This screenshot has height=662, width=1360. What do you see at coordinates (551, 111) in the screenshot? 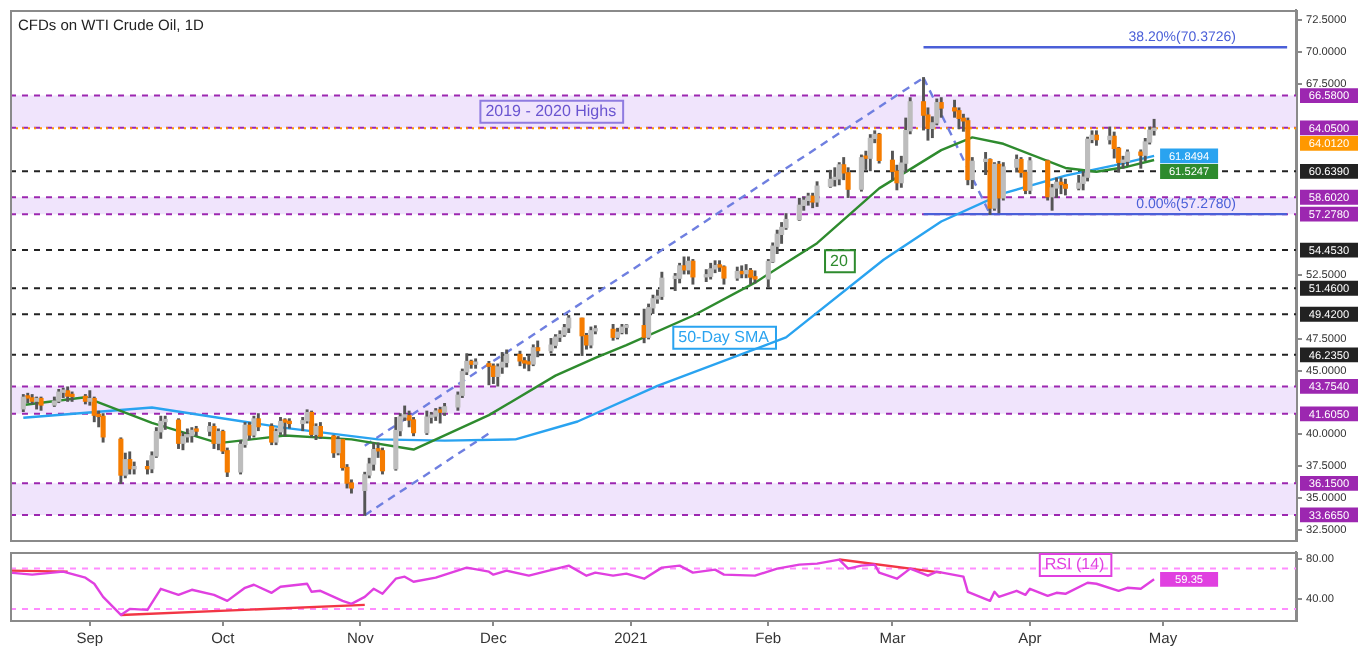
I see `band-label: 2019 - 2020 Highs` at bounding box center [551, 111].